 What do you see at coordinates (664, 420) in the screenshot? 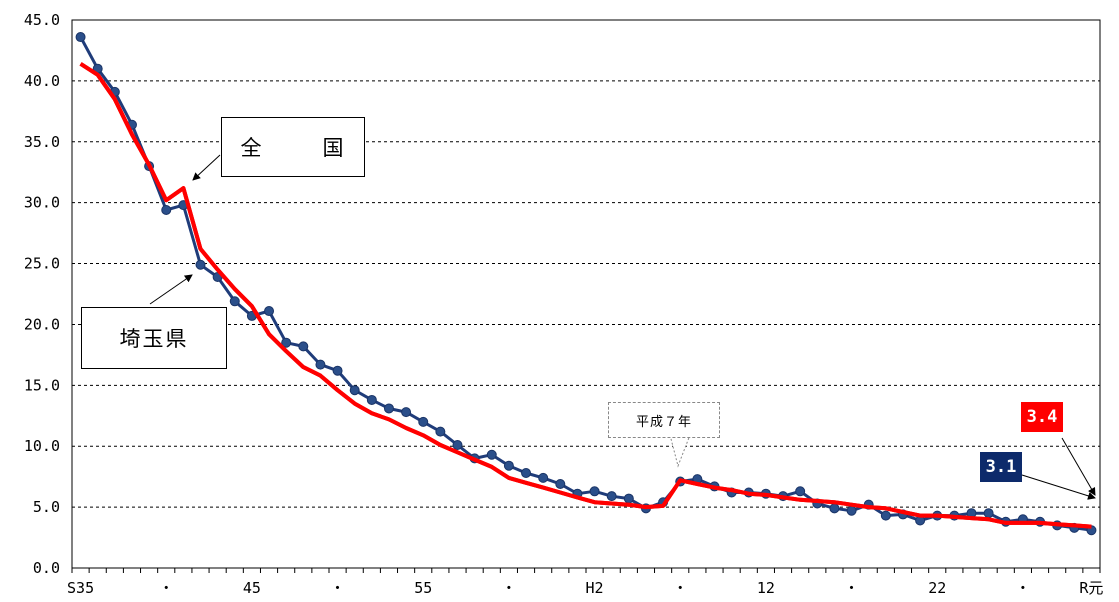
I see `annotation-heisei7: 平成７年` at bounding box center [664, 420].